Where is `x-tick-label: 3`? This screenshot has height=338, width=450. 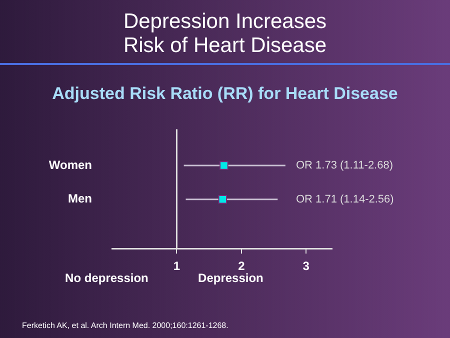 x-tick-label: 3 is located at coordinates (306, 266).